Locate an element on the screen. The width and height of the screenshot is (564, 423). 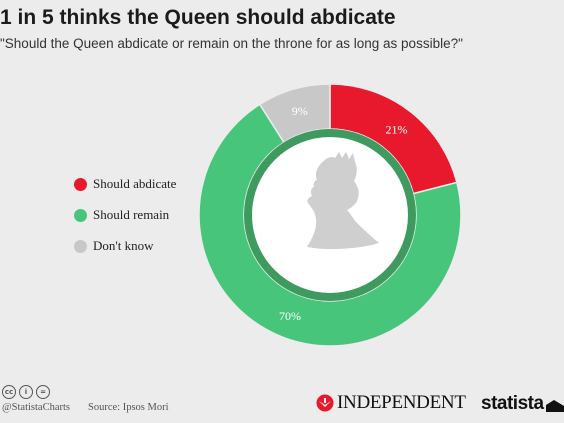
slice-label-should-abdicate: 21% is located at coordinates (397, 129).